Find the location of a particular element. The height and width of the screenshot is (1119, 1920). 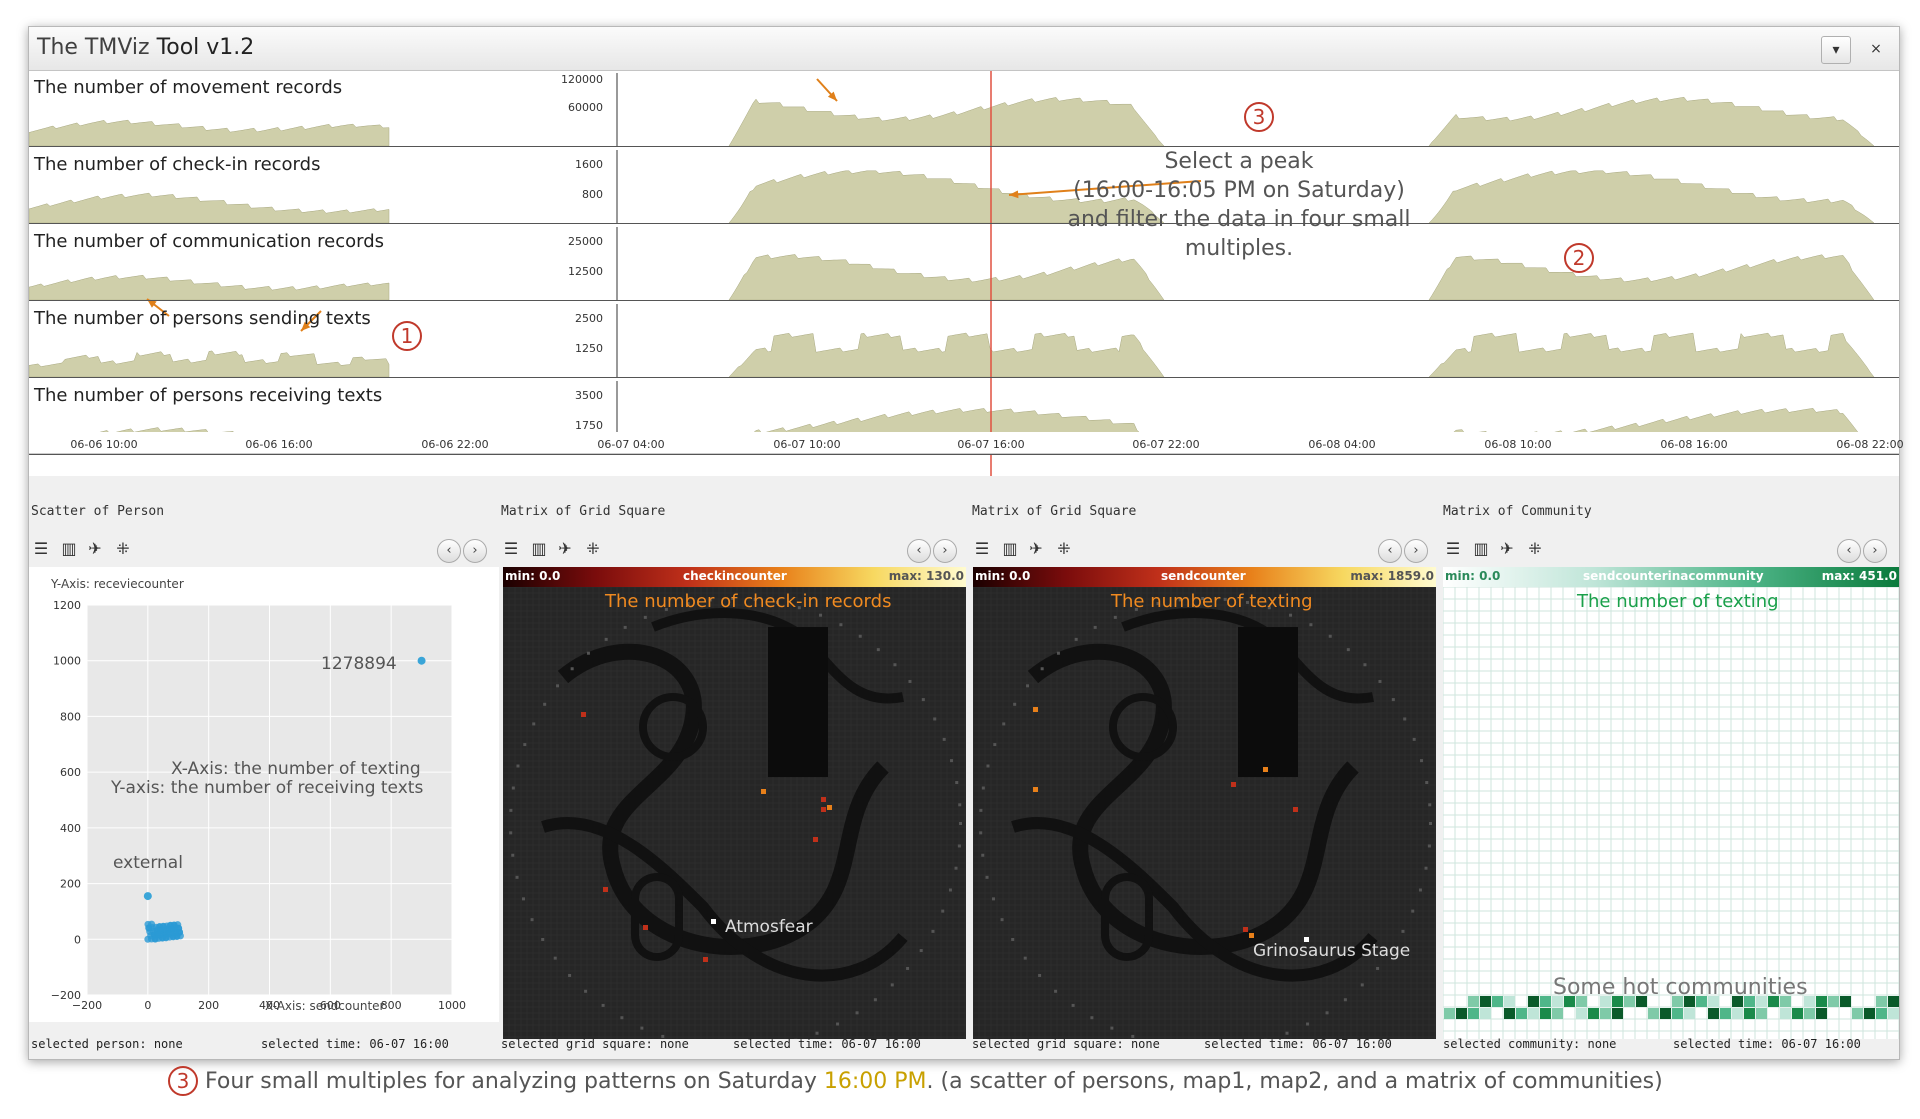

close-button: × is located at coordinates (1876, 50).